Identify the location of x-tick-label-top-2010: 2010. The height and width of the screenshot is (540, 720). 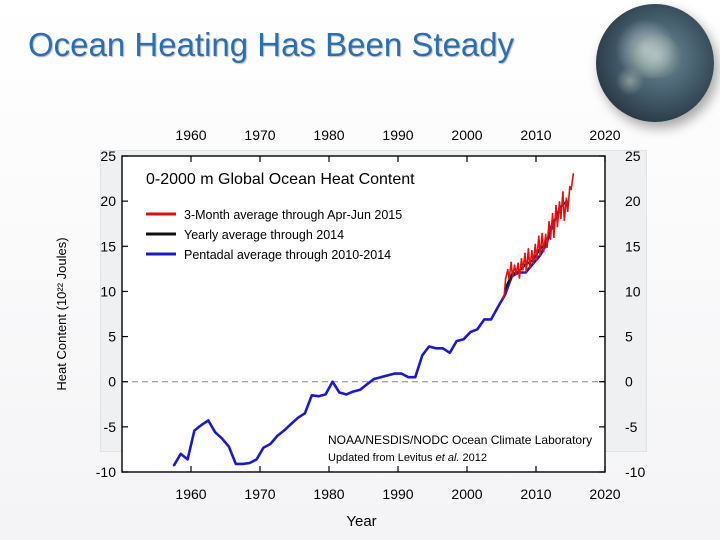
(535, 135).